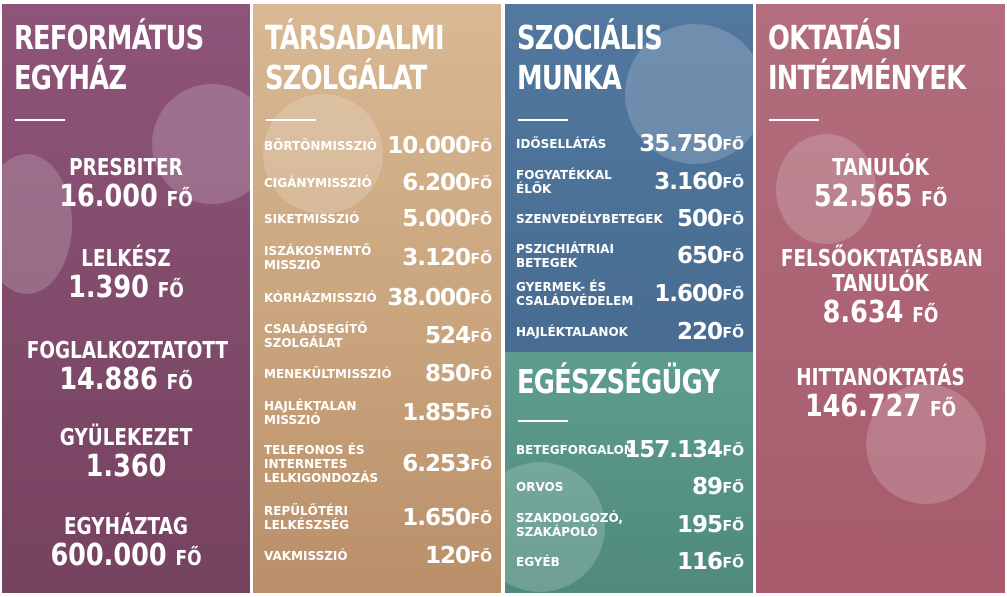 The image size is (1007, 597). Describe the element at coordinates (673, 450) in the screenshot. I see `row-value: 157.134` at that location.